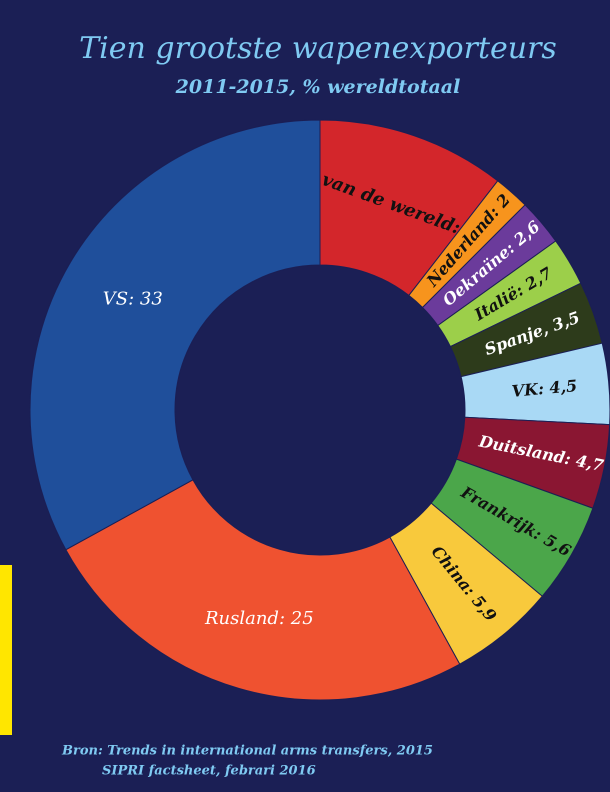  Describe the element at coordinates (209, 771) in the screenshot. I see `source-note: SIPRI factsheet, febrari 2016` at that location.